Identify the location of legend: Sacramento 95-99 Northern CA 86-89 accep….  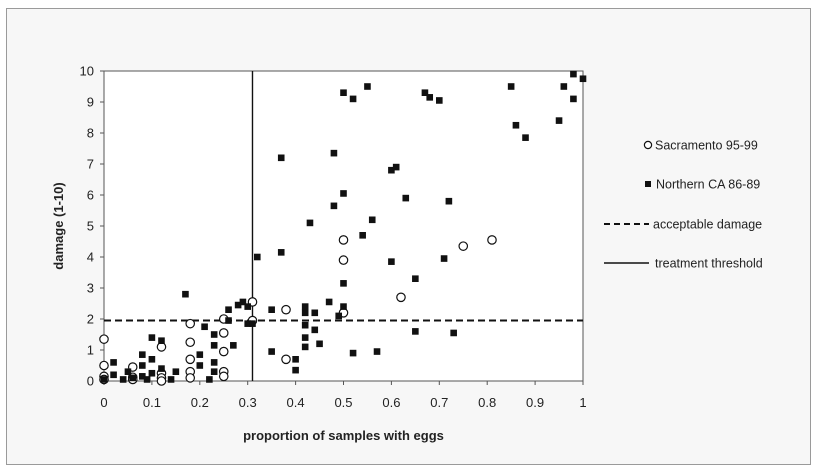
(683, 205).